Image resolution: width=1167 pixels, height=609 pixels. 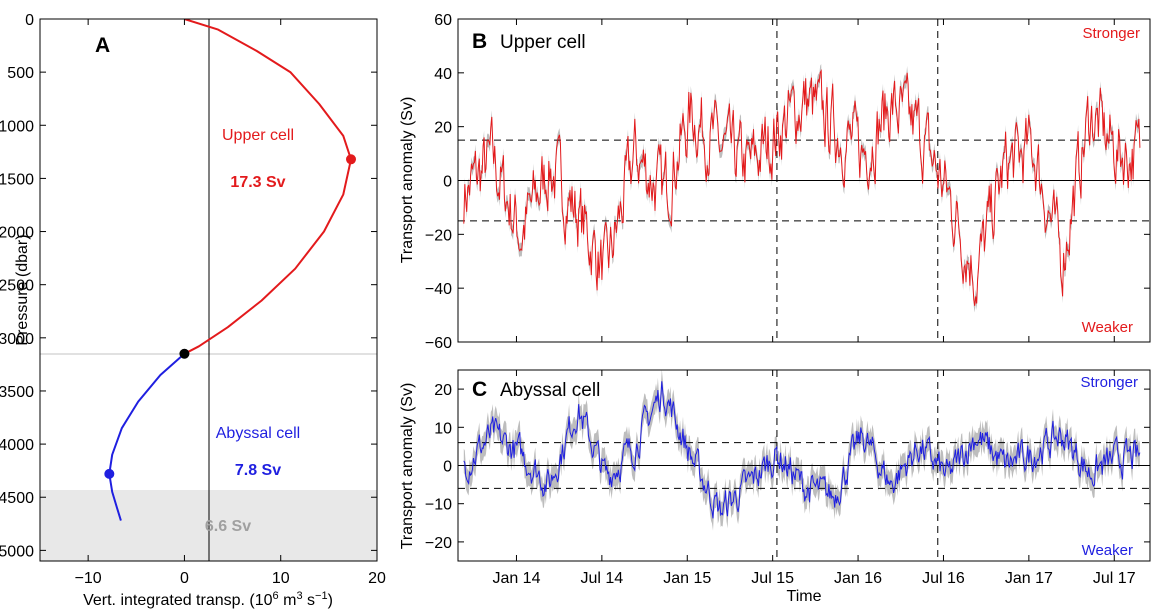 I want to click on time-axis-label: Time, so click(x=804, y=596).